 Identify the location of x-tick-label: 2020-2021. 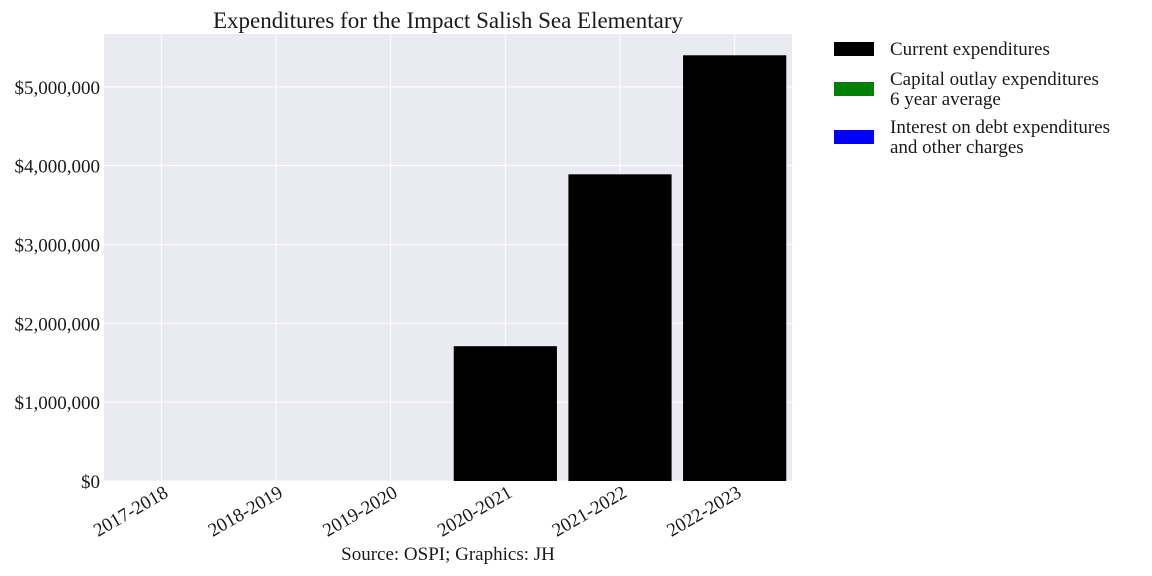
(475, 511).